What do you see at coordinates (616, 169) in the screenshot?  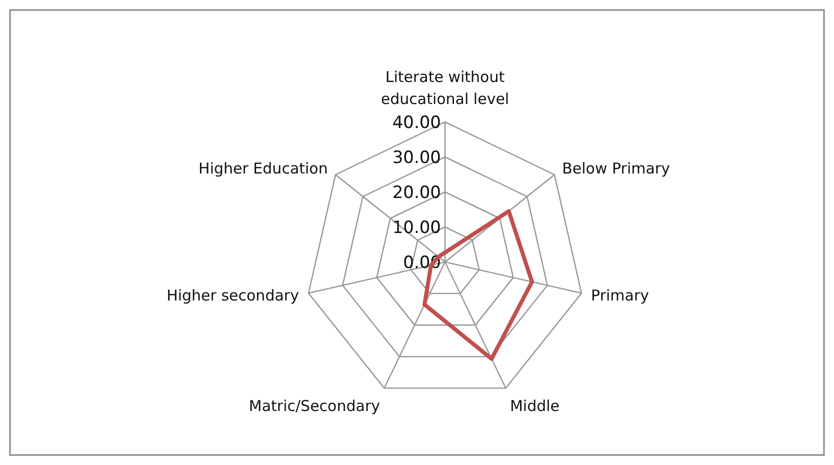 I see `spoke-label: Below Primary` at bounding box center [616, 169].